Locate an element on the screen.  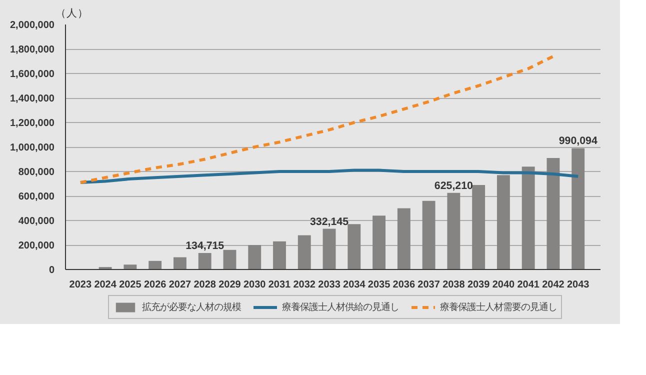
data-label: 332,145 is located at coordinates (329, 222).